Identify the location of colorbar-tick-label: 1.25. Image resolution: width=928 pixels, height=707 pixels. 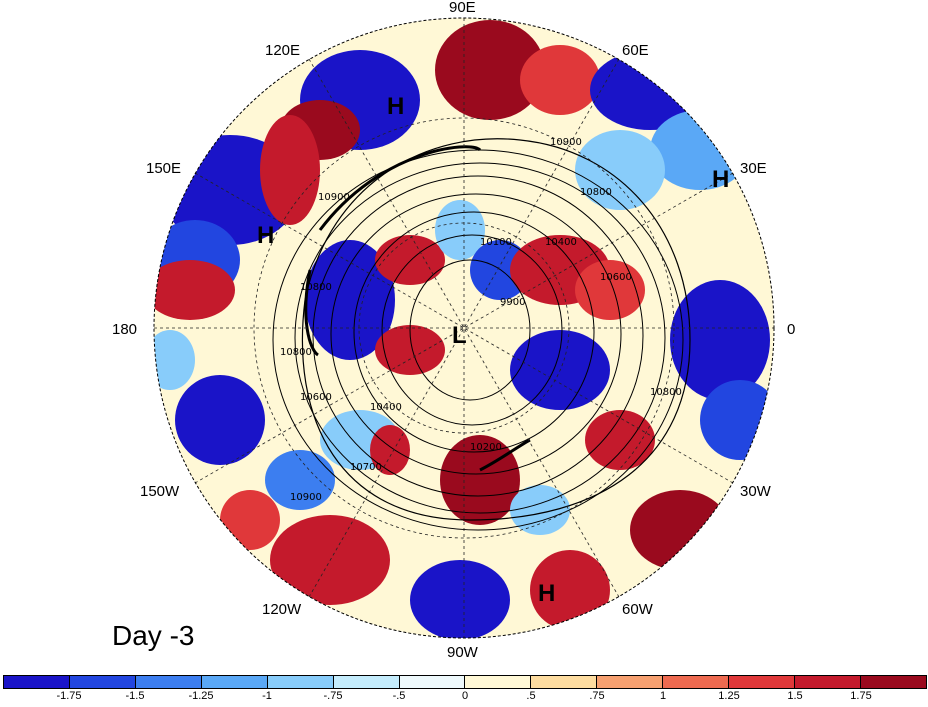
(729, 696).